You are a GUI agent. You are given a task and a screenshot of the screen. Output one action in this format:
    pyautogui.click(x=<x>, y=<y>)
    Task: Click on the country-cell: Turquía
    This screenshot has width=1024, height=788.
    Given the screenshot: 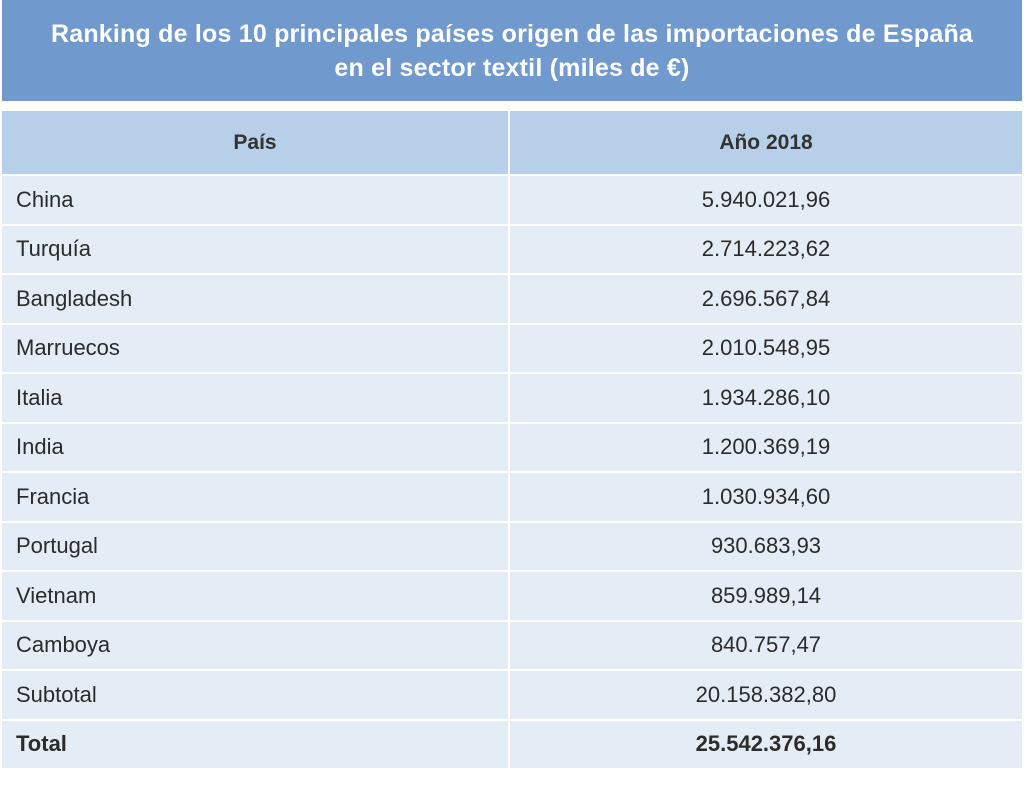 What is the action you would take?
    pyautogui.click(x=256, y=249)
    